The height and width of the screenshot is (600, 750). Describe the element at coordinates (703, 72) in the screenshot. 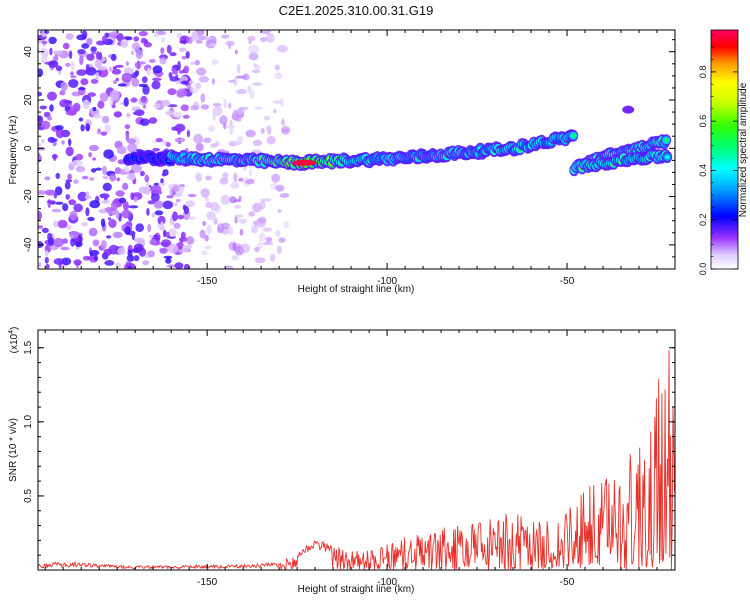

I see `colorbar-tick-label: 0.8` at that location.